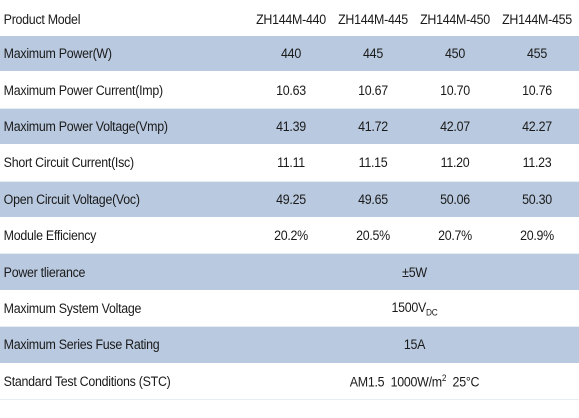  Describe the element at coordinates (44, 272) in the screenshot. I see `row-label: Power tlierance` at that location.